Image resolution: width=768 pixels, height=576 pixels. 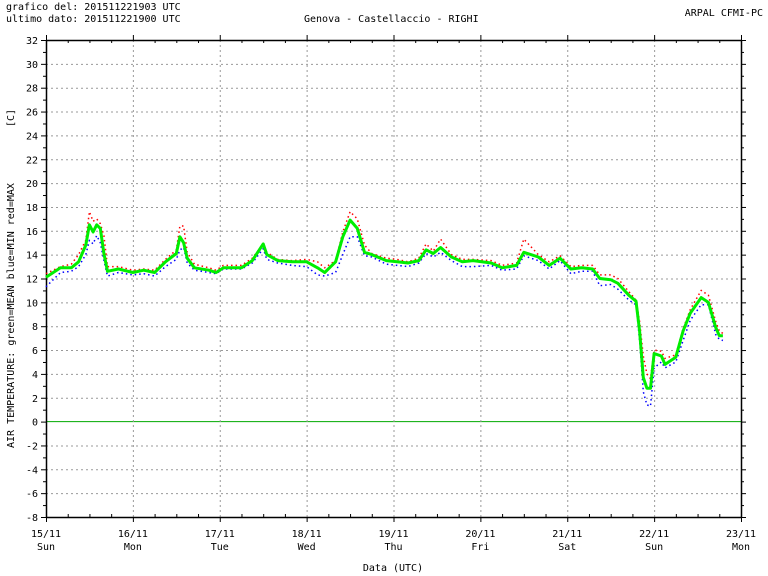 What do you see at coordinates (480, 534) in the screenshot?
I see `x-tick-date: 20/11` at bounding box center [480, 534].